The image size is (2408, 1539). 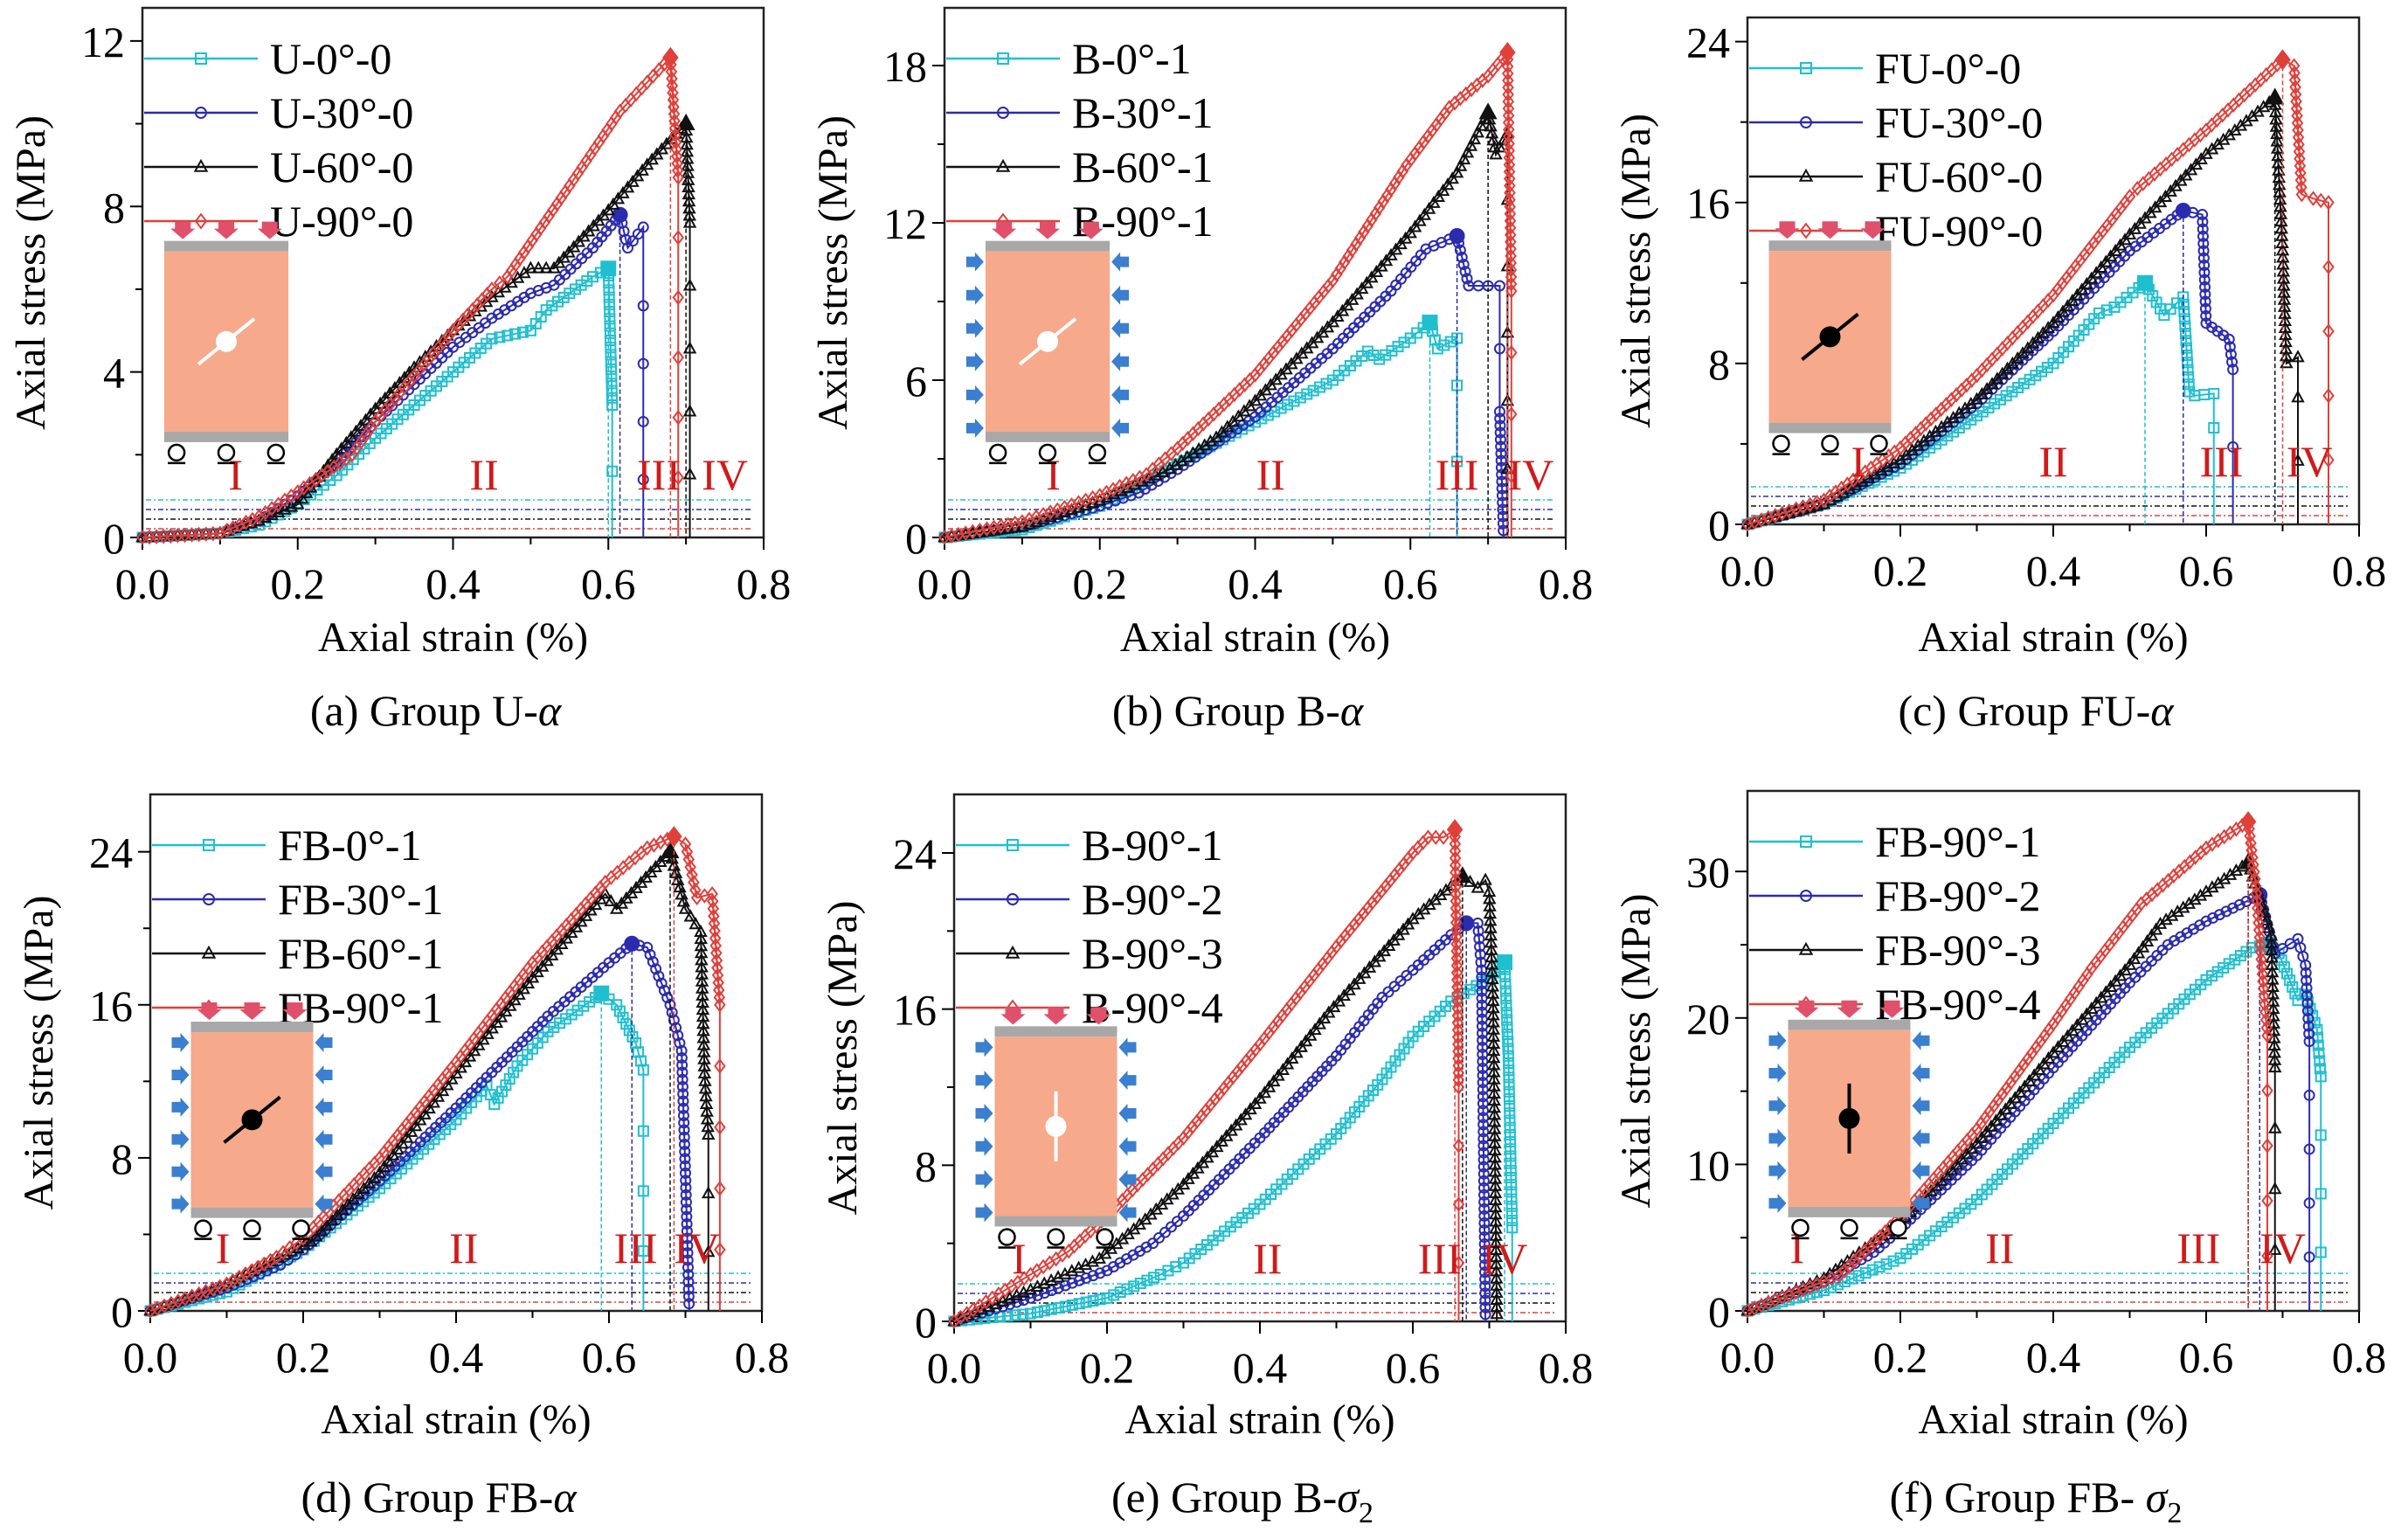 I want to click on legend: FB-0°-1FB-30°-1FB-60°-1FB-90°-1, so click(x=297, y=927).